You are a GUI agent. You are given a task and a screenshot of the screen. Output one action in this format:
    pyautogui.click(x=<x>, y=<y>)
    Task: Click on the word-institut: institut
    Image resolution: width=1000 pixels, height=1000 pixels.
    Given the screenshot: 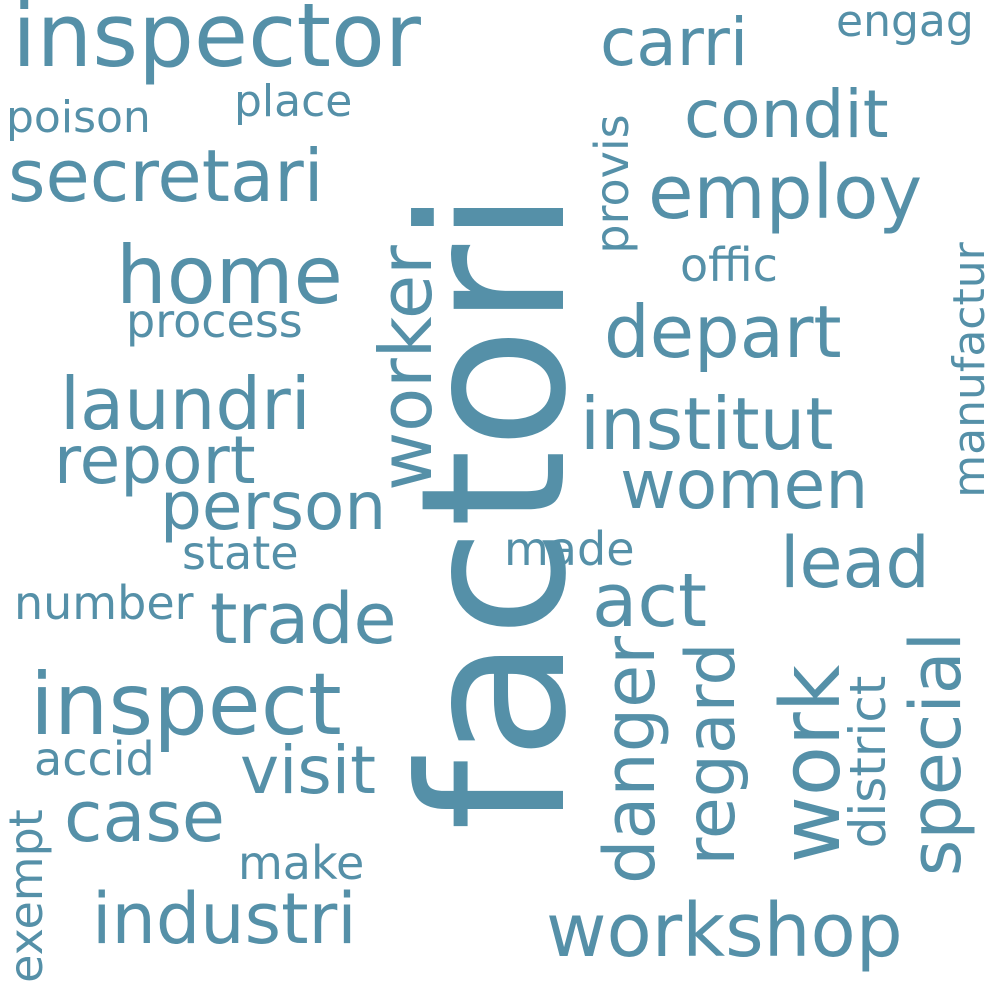 What is the action you would take?
    pyautogui.click(x=707, y=424)
    